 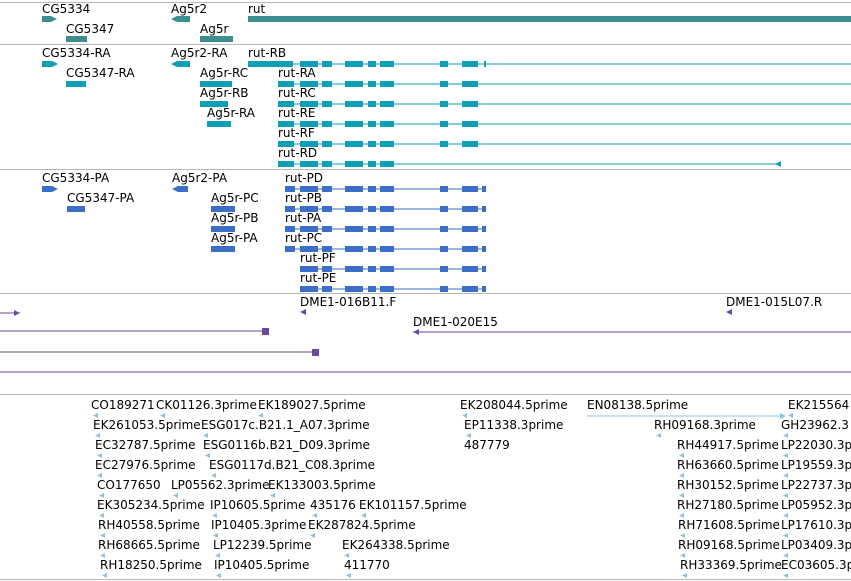 I want to click on est-label: LP19559.3p, so click(x=816, y=465).